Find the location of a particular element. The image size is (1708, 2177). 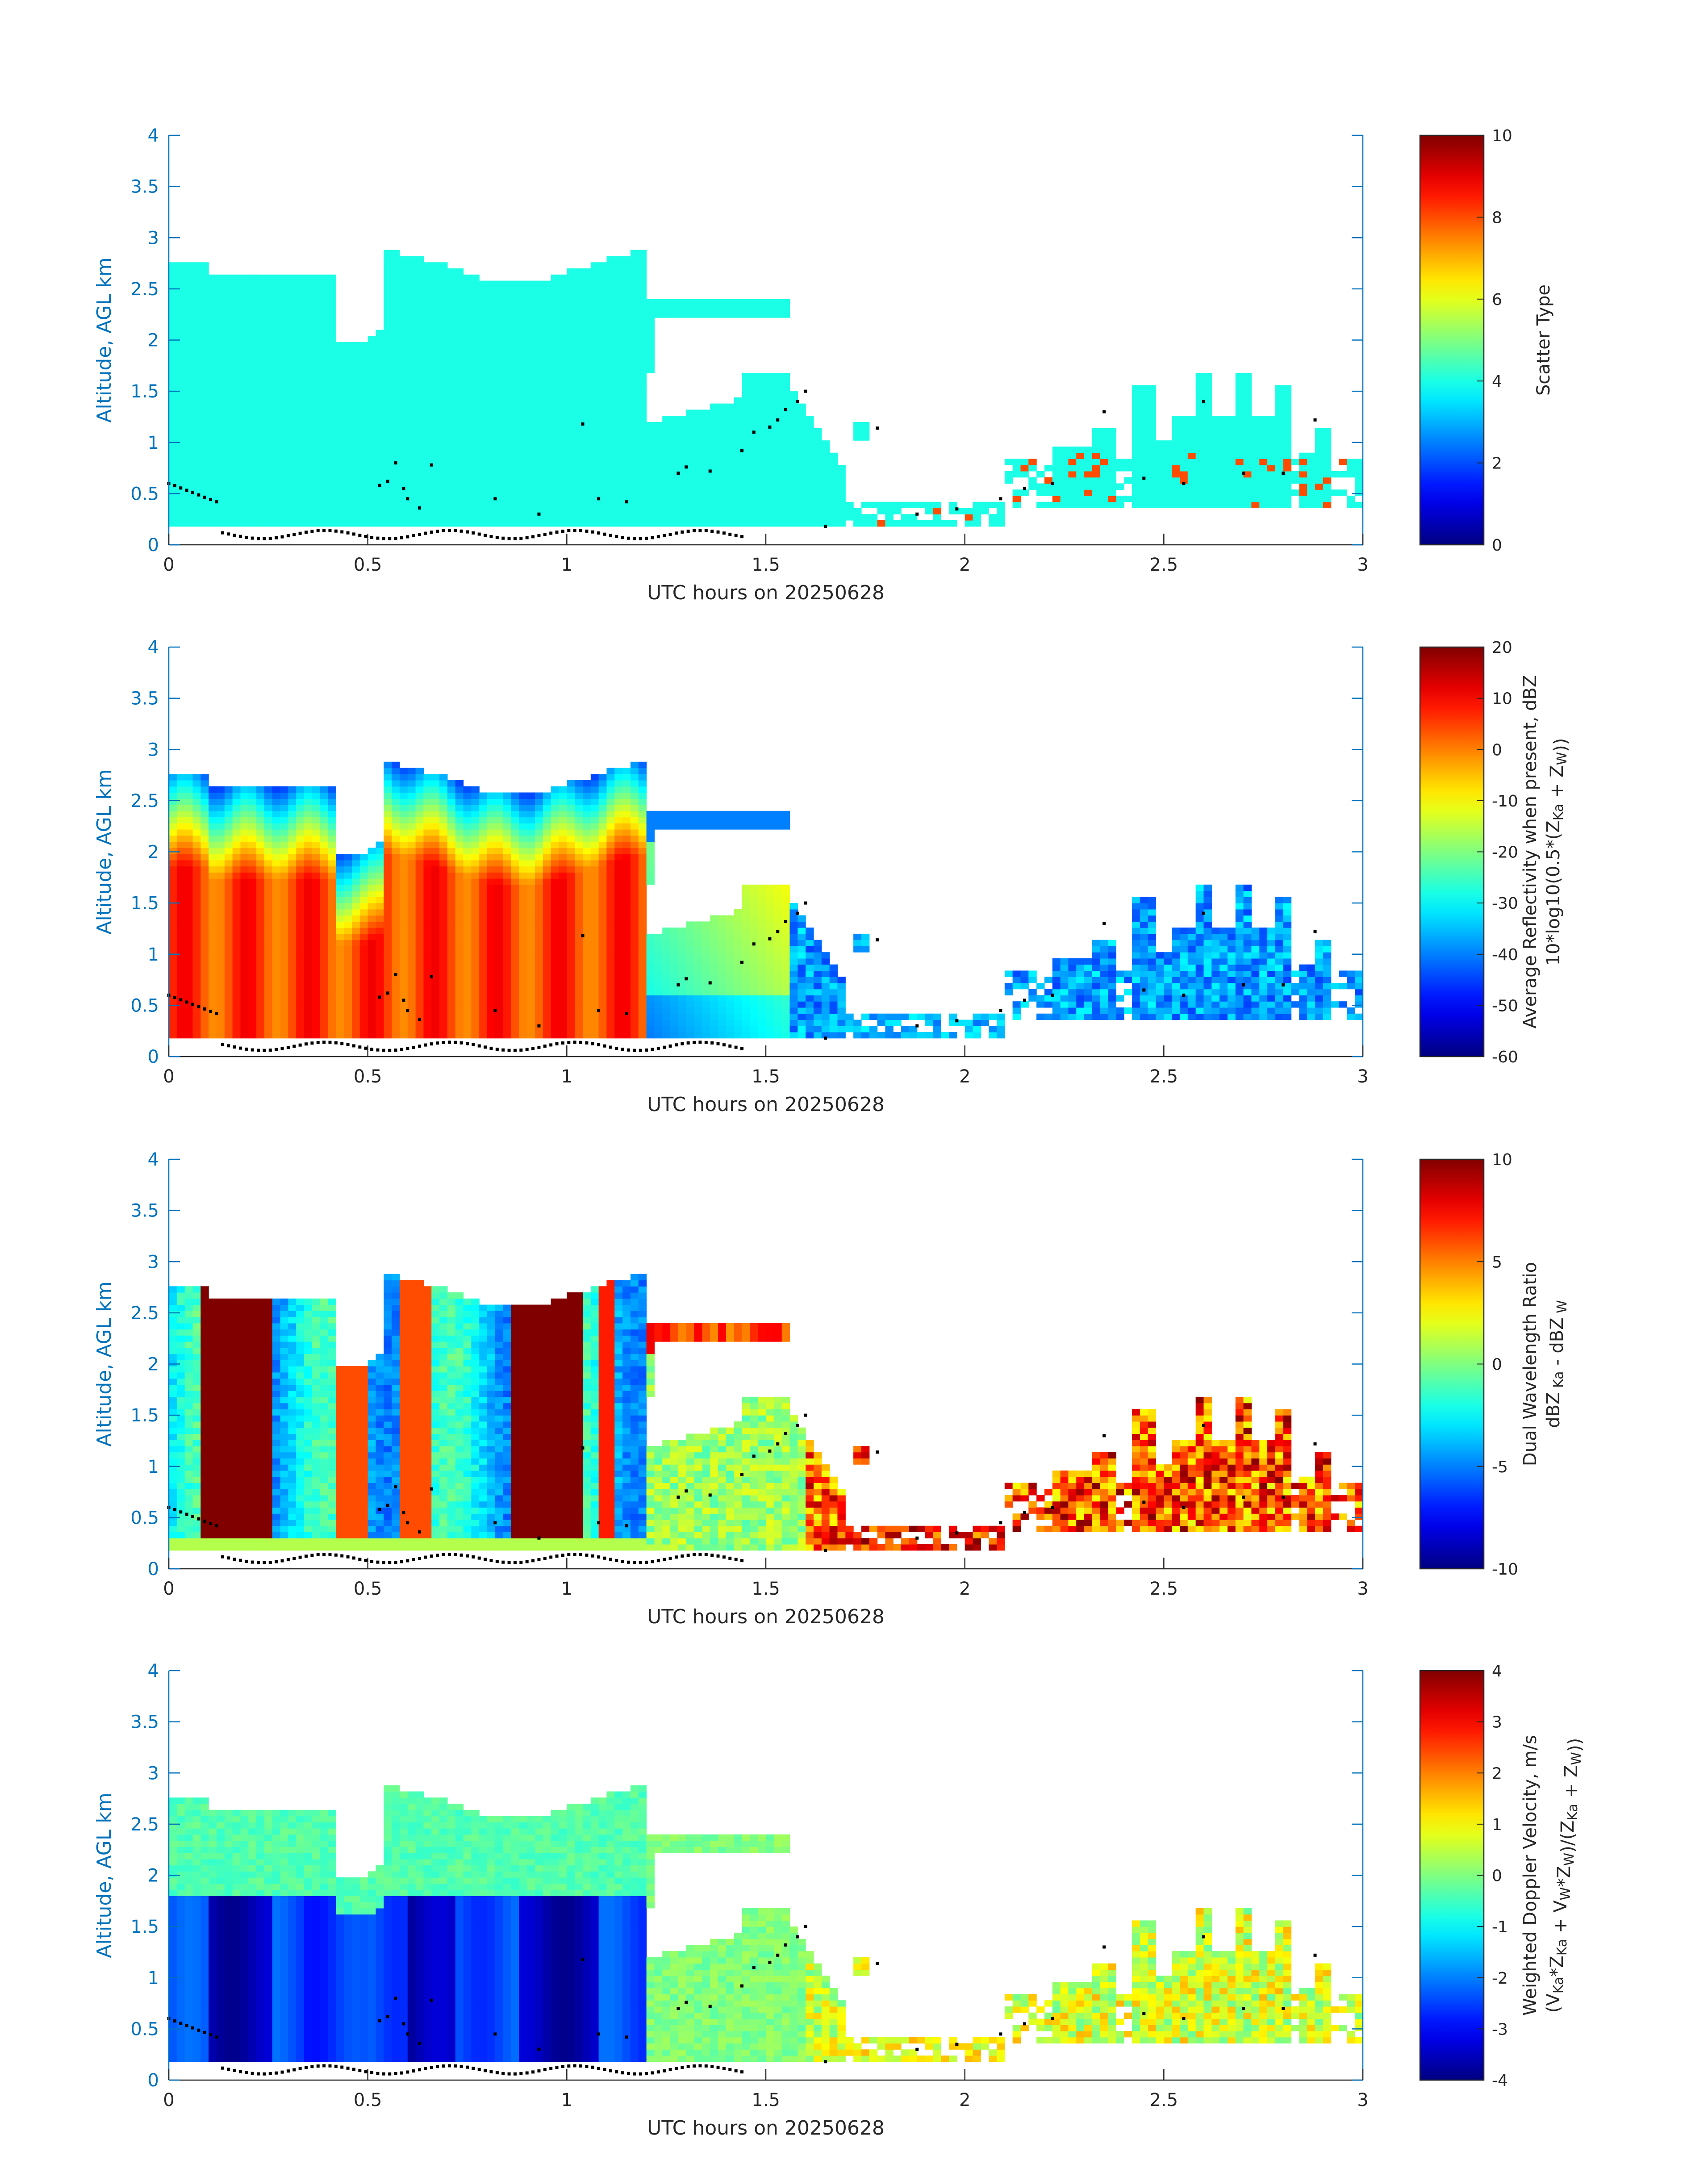

cloud-base-marker is located at coordinates (449, 530).